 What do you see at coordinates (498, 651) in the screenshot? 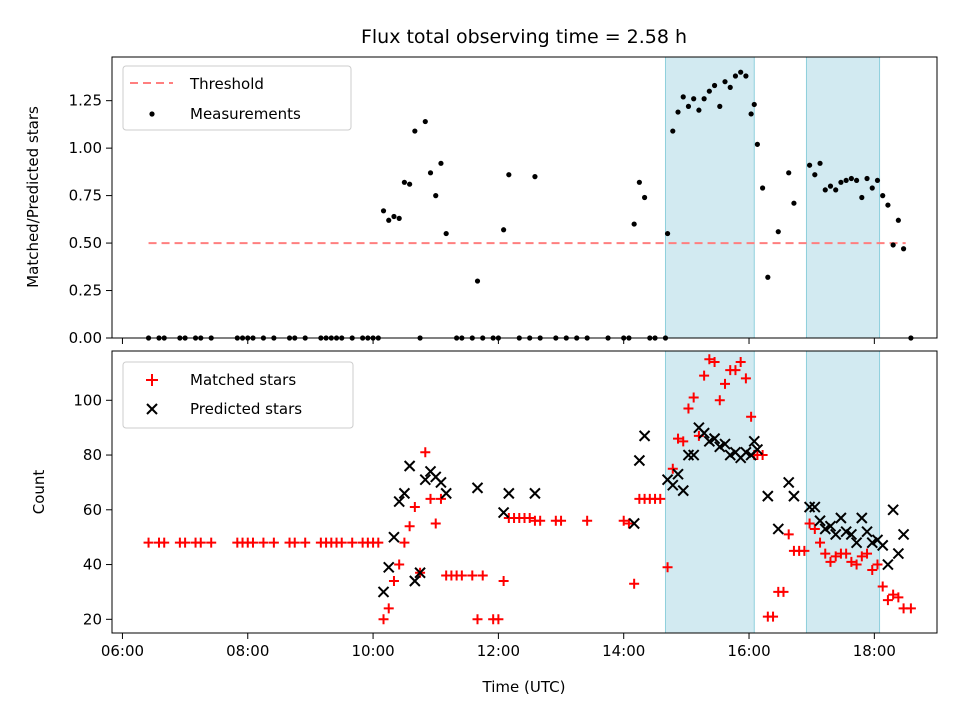
I see `x-tick-label: 12:00` at bounding box center [498, 651].